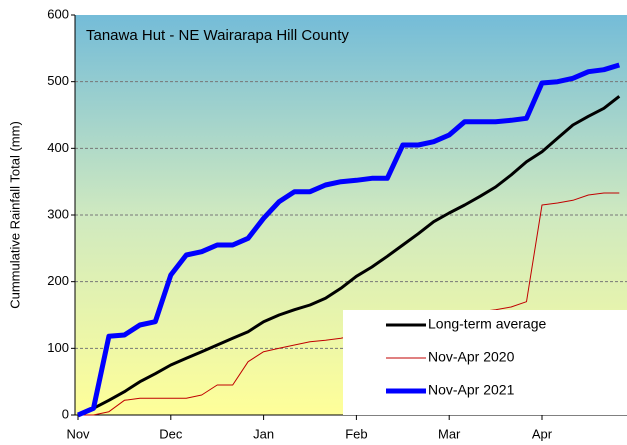  What do you see at coordinates (58, 13) in the screenshot?
I see `y-tick-label: 600` at bounding box center [58, 13].